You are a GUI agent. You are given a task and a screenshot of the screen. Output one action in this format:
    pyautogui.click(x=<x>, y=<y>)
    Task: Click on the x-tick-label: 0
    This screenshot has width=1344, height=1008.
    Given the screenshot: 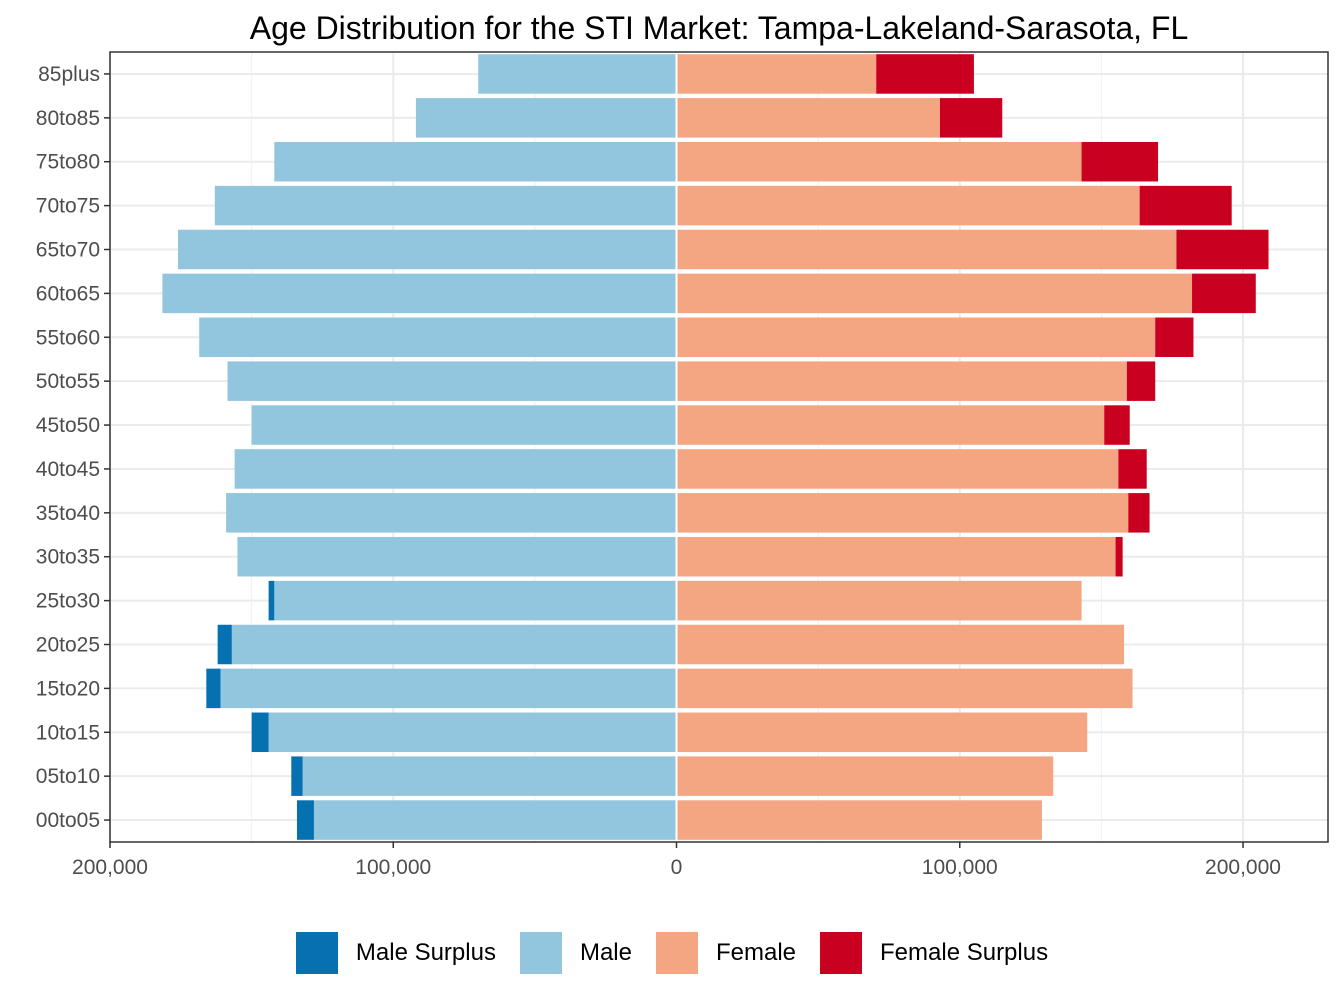 What is the action you would take?
    pyautogui.click(x=677, y=867)
    